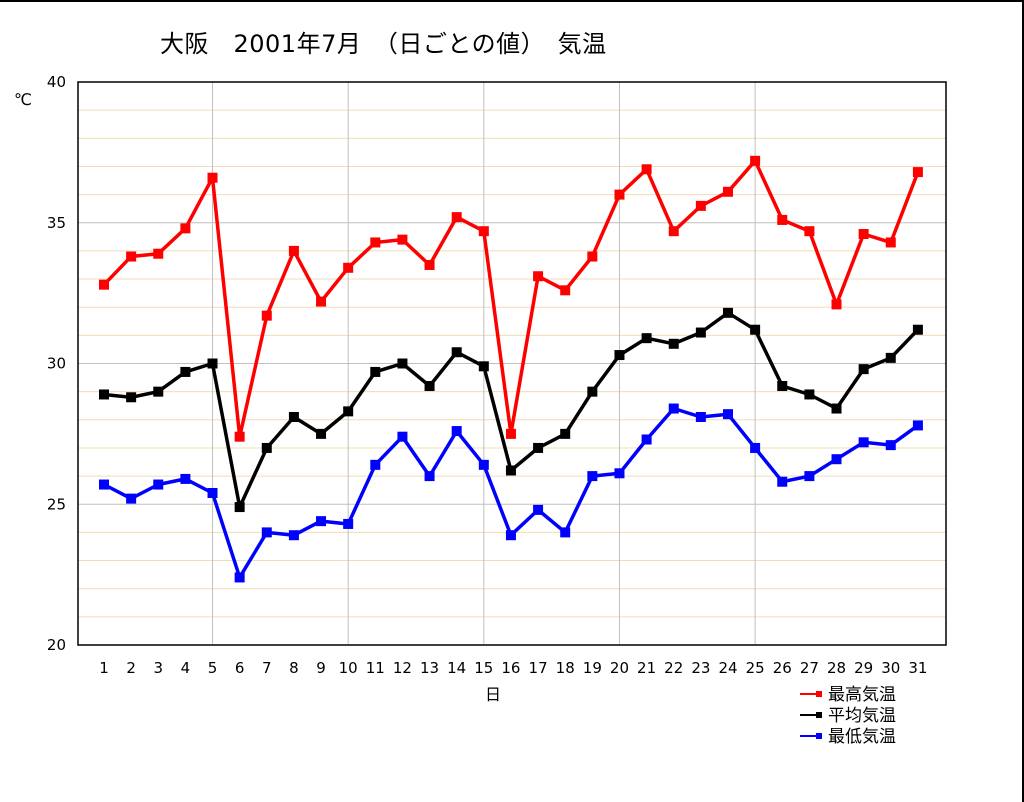 Image resolution: width=1024 pixels, height=802 pixels. Describe the element at coordinates (727, 668) in the screenshot. I see `x-tick-label: 24` at that location.